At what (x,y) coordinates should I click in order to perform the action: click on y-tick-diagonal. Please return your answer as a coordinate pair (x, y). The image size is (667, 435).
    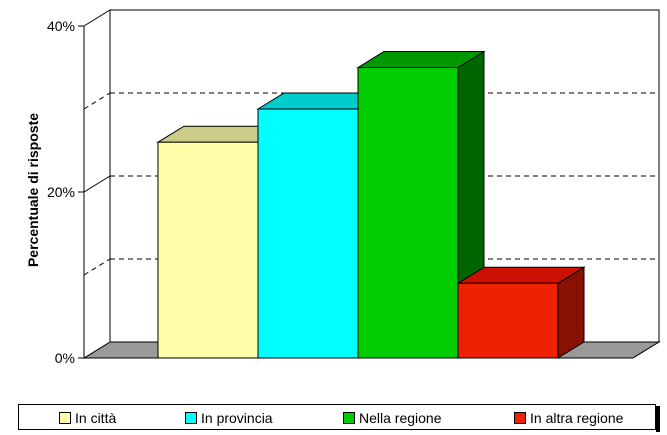
    Looking at the image, I should click on (97, 184).